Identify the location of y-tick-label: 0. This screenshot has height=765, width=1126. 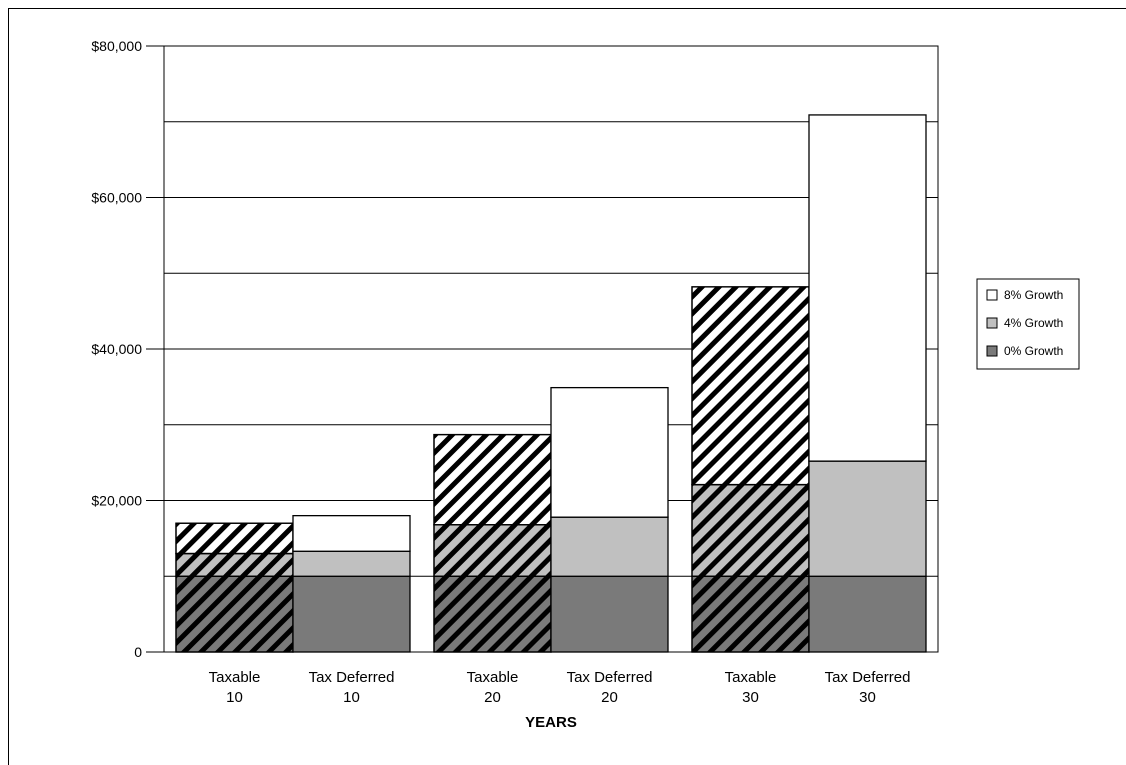
(138, 652).